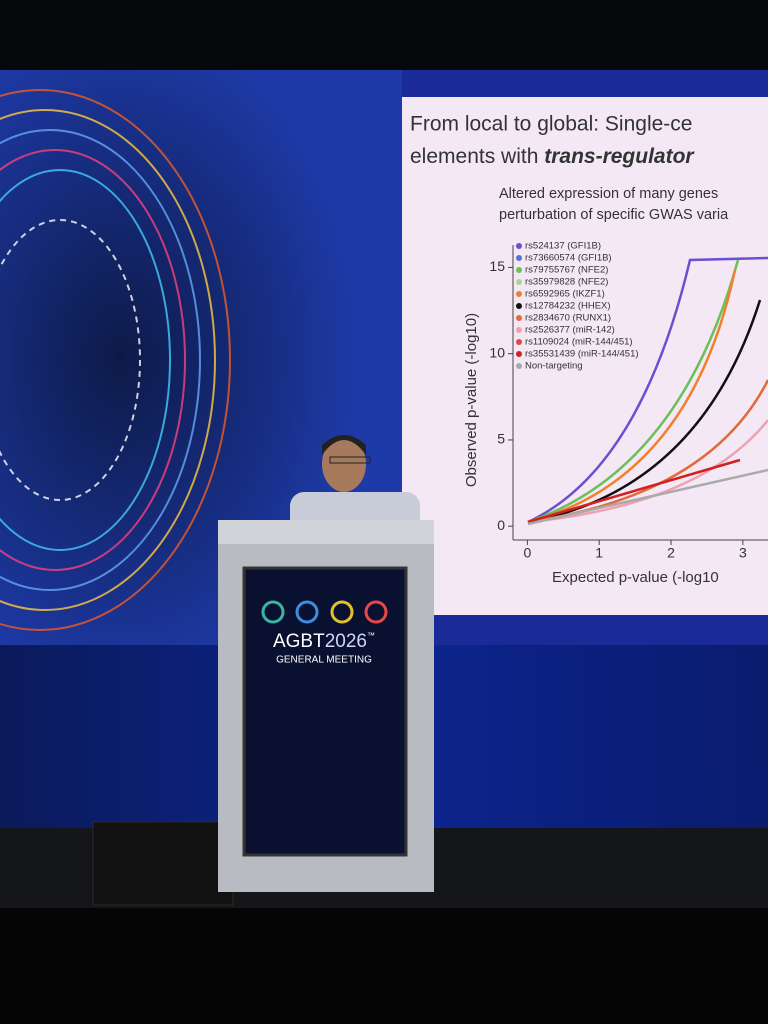  What do you see at coordinates (497, 352) in the screenshot?
I see `y-tick-label: 10` at bounding box center [497, 352].